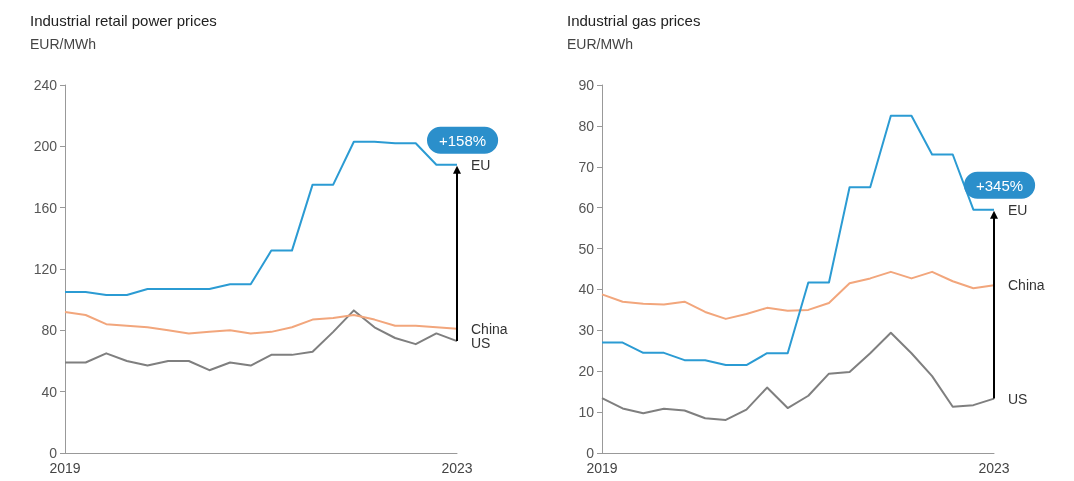 The width and height of the screenshot is (1074, 481). Describe the element at coordinates (586, 412) in the screenshot. I see `y-tick-label: 10` at that location.